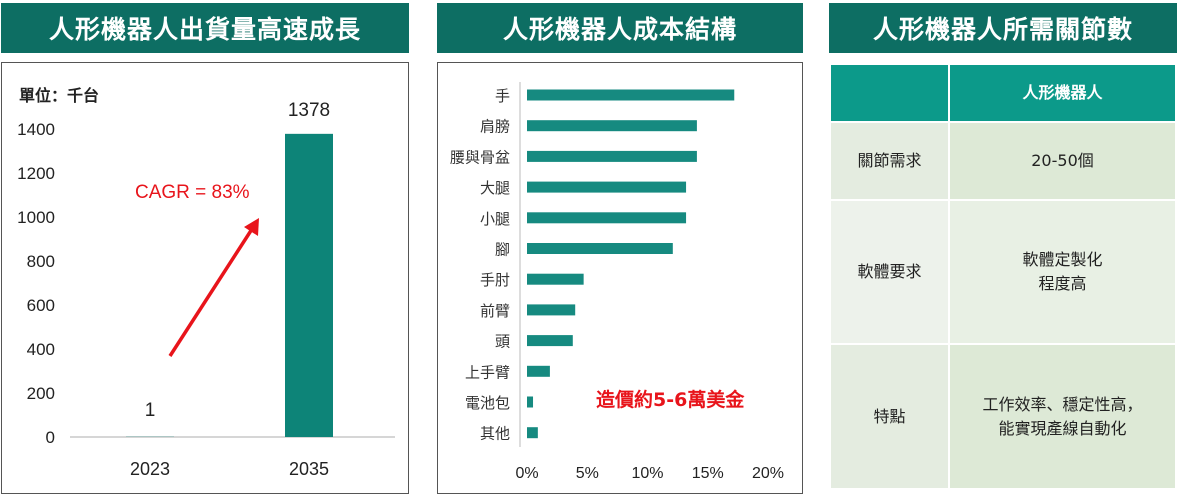  I want to click on category-label: 小腿, so click(495, 219).